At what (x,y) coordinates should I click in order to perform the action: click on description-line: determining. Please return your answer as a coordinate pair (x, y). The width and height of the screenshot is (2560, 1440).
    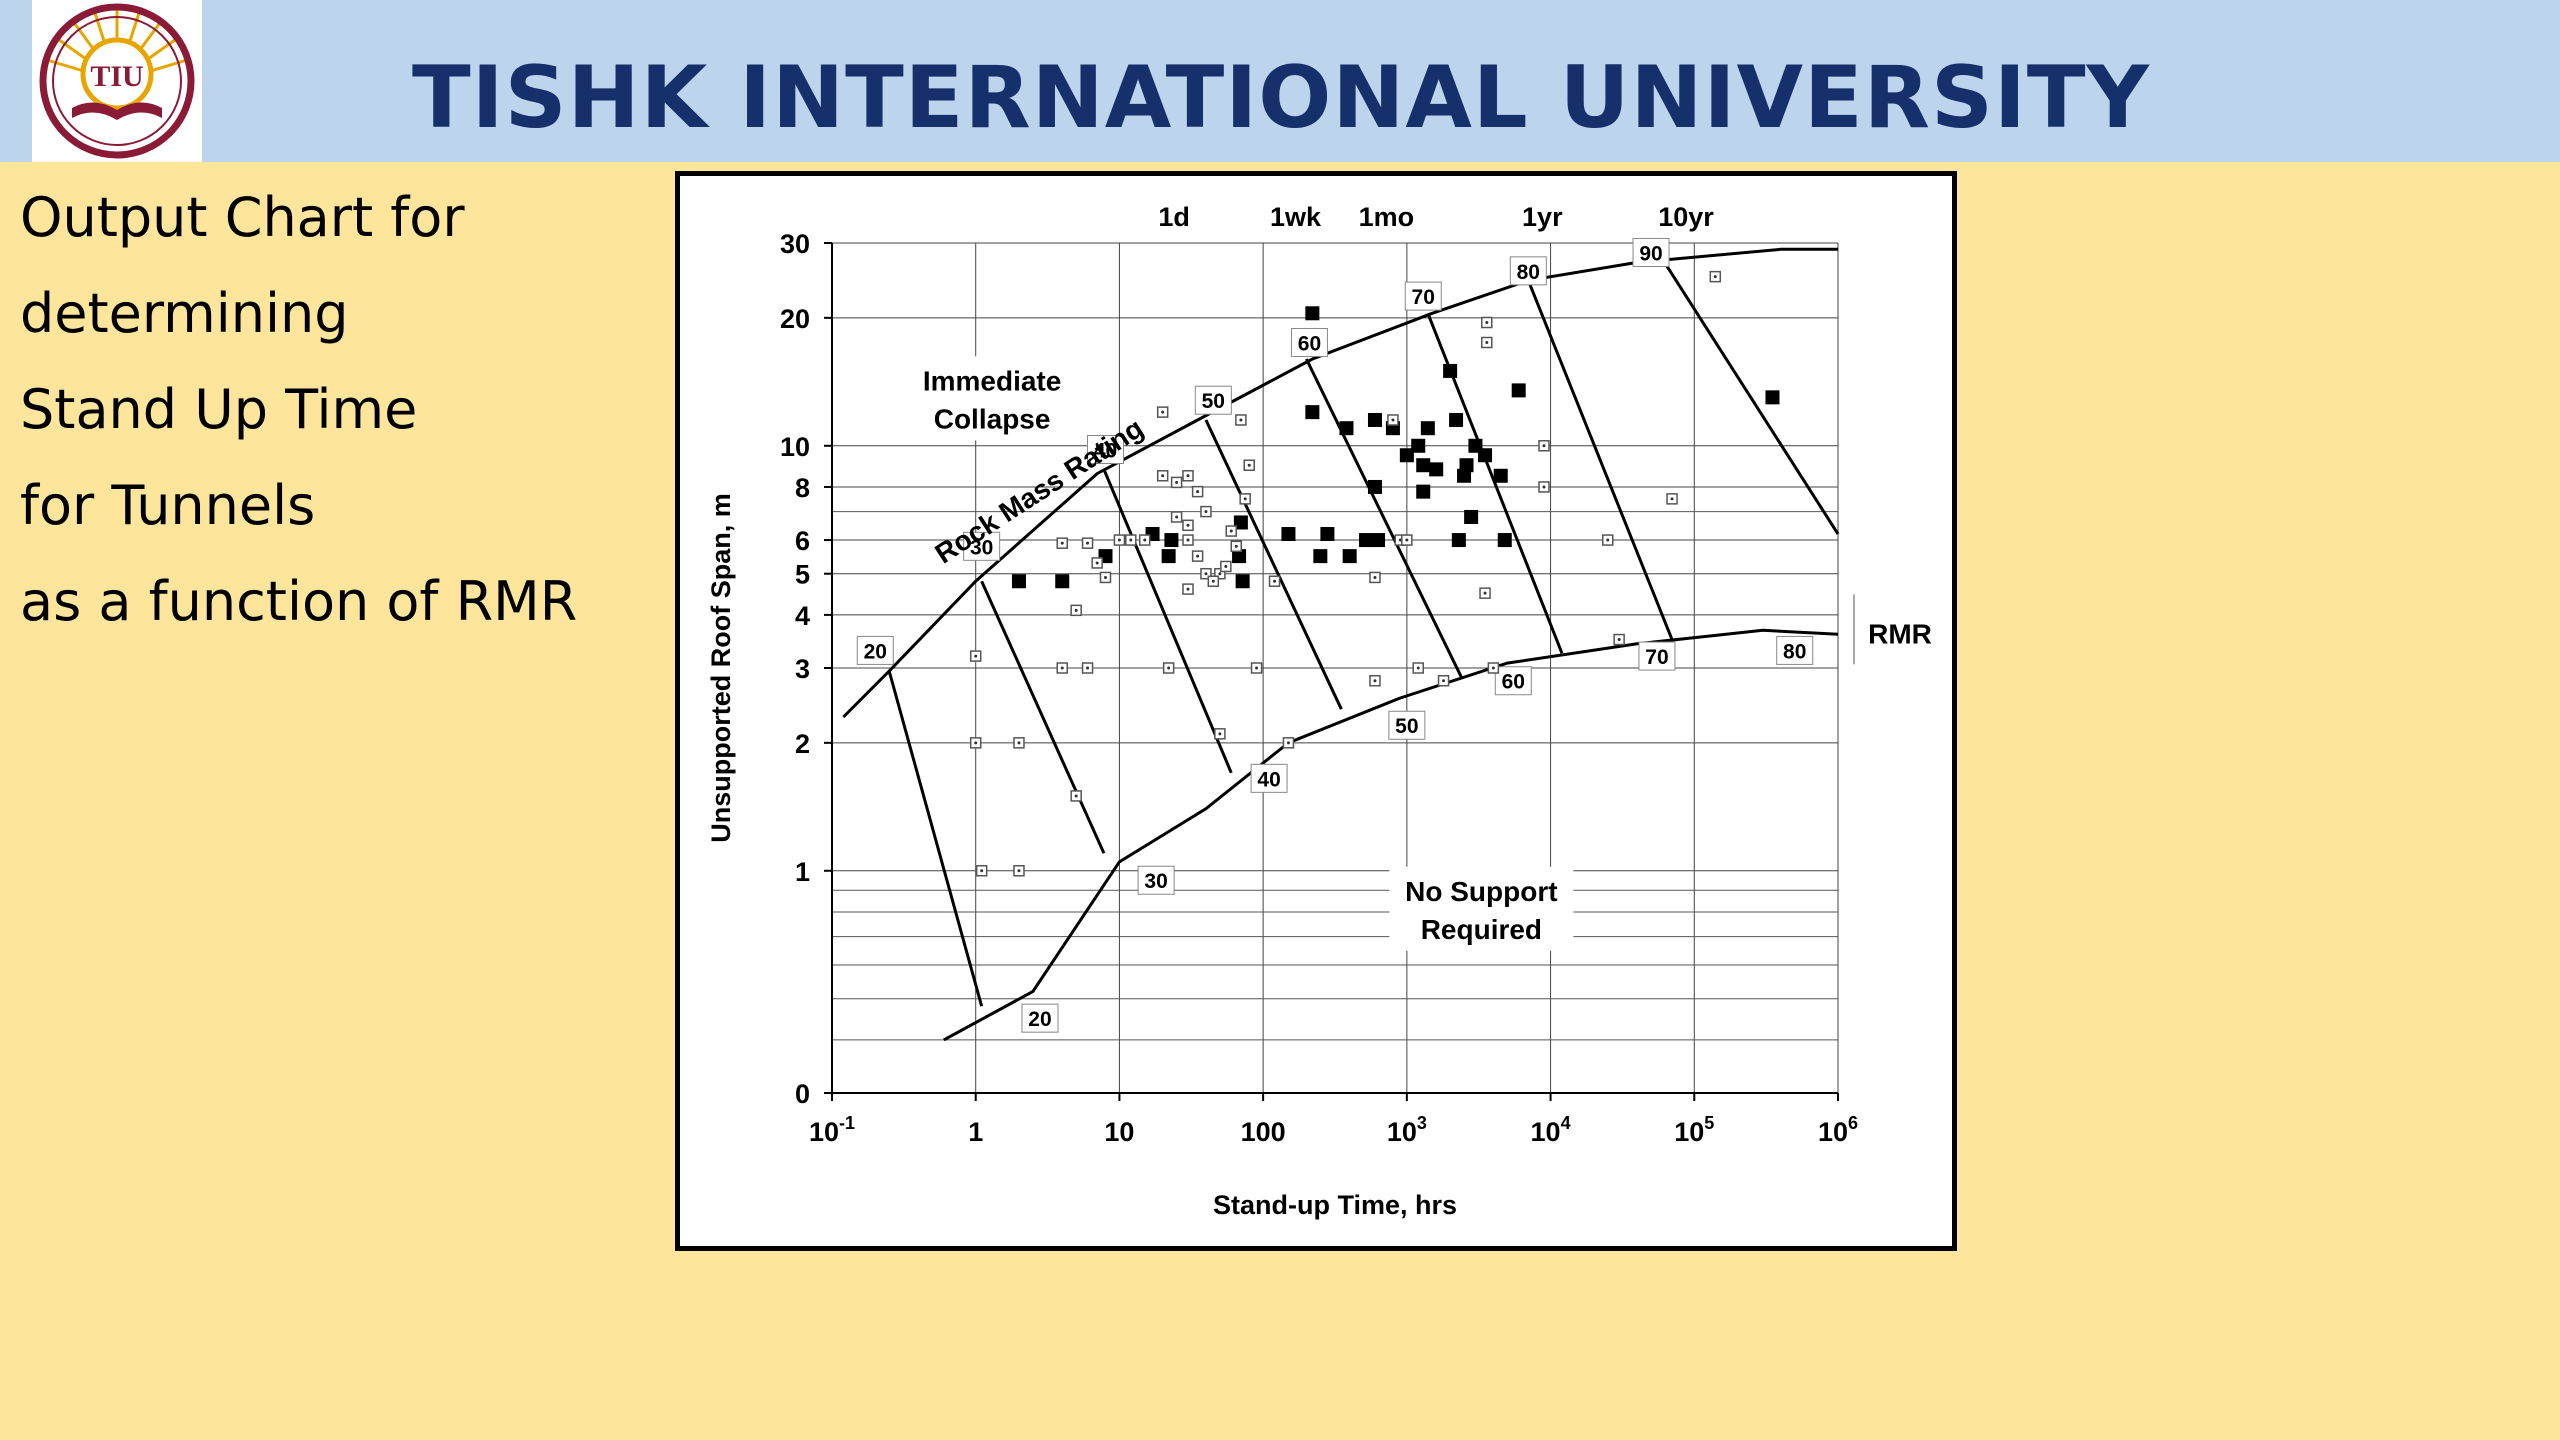
    Looking at the image, I should click on (184, 313).